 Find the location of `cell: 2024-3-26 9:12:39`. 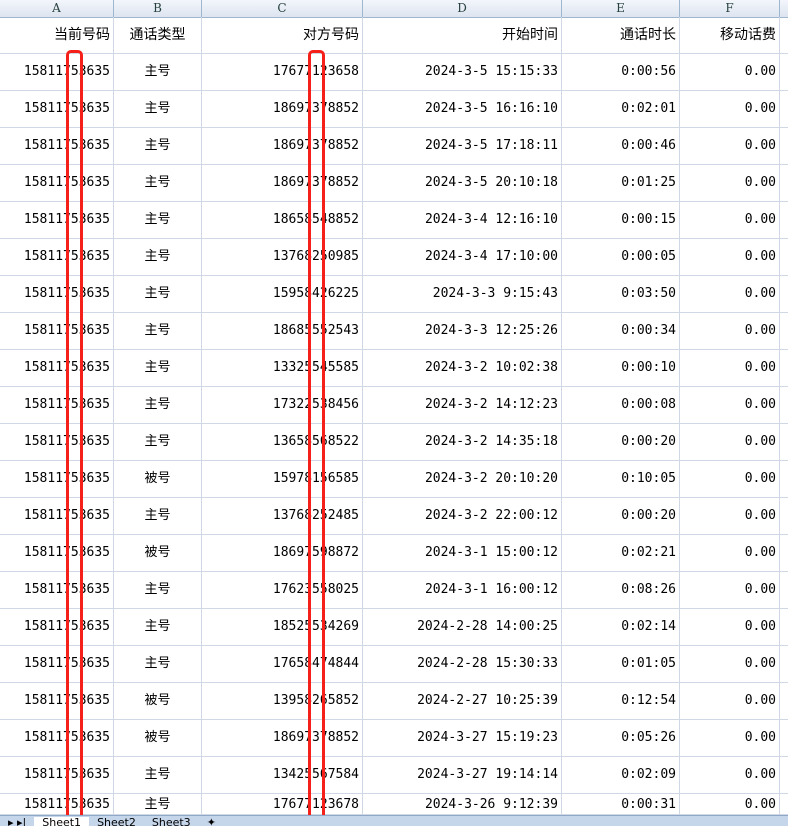

cell: 2024-3-26 9:12:39 is located at coordinates (462, 804).